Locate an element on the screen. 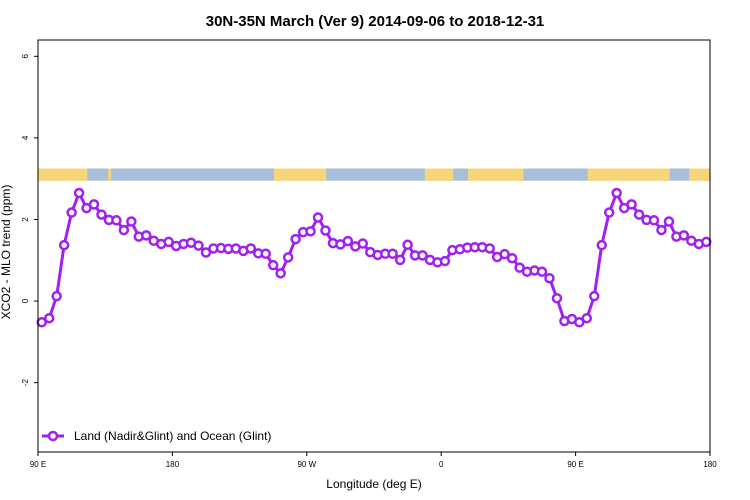  y-tick-label: 6 is located at coordinates (25, 56).